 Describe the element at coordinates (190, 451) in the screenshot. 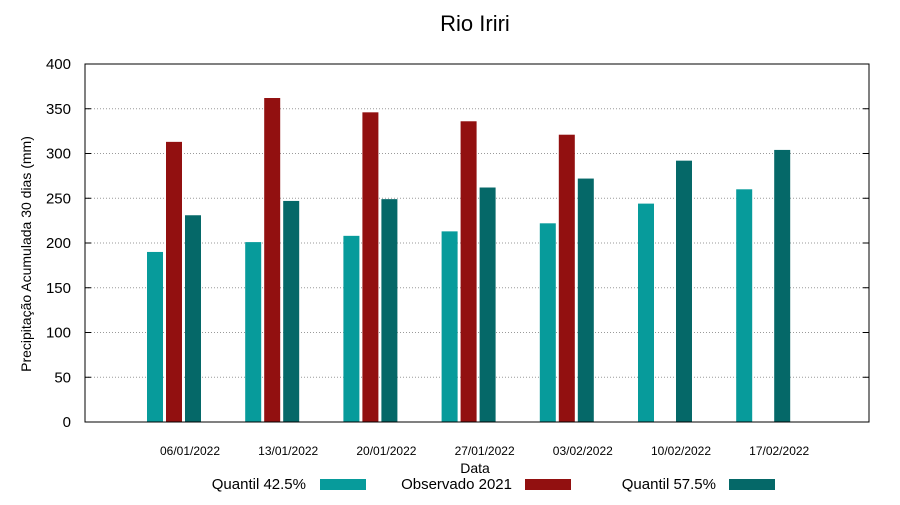

I see `x-tick-label: 06/01/2022` at that location.